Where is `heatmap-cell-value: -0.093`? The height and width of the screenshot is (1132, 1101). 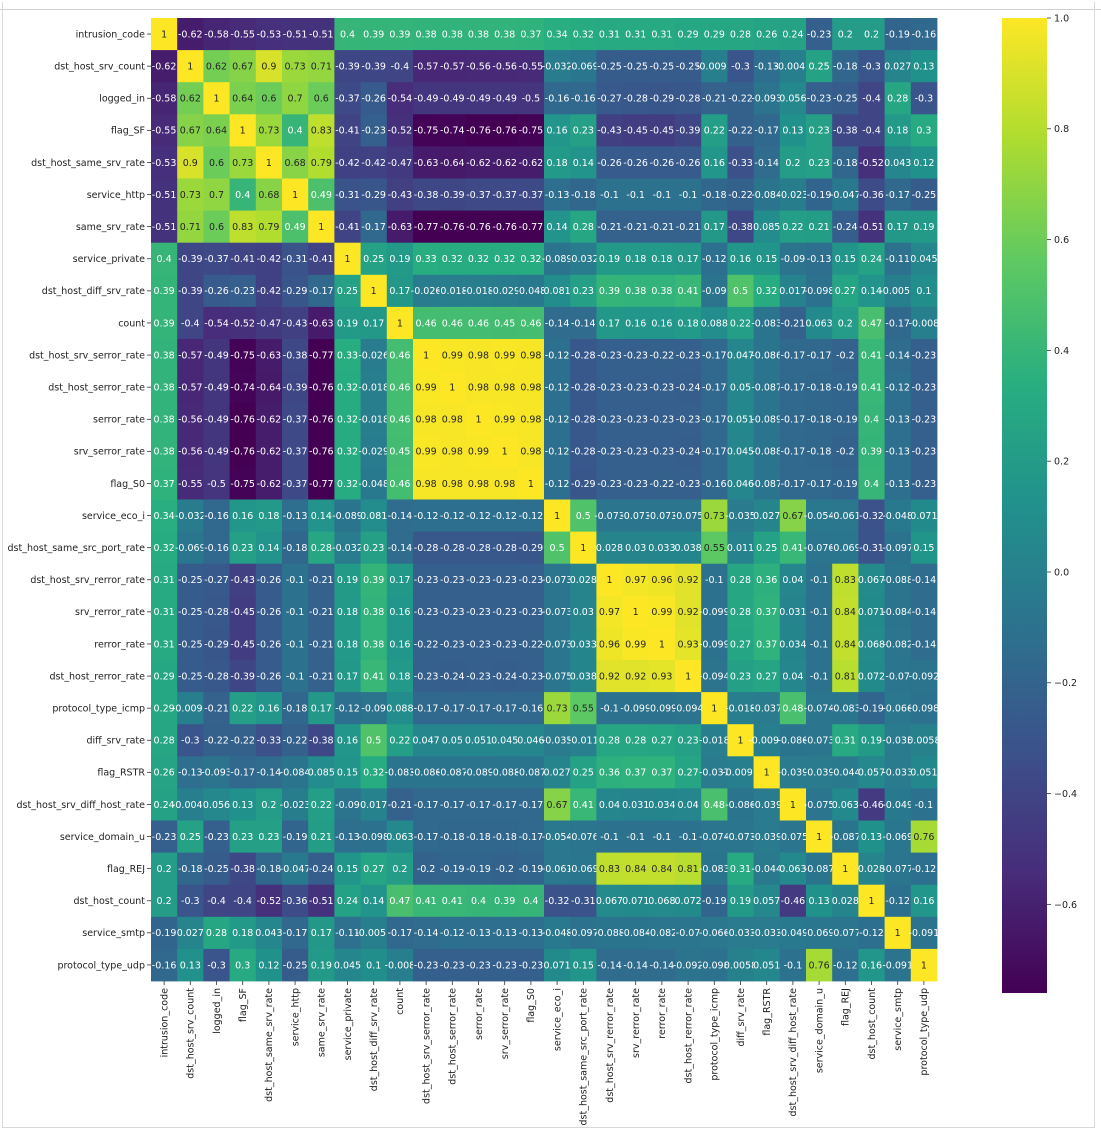
heatmap-cell-value: -0.093 is located at coordinates (216, 773).